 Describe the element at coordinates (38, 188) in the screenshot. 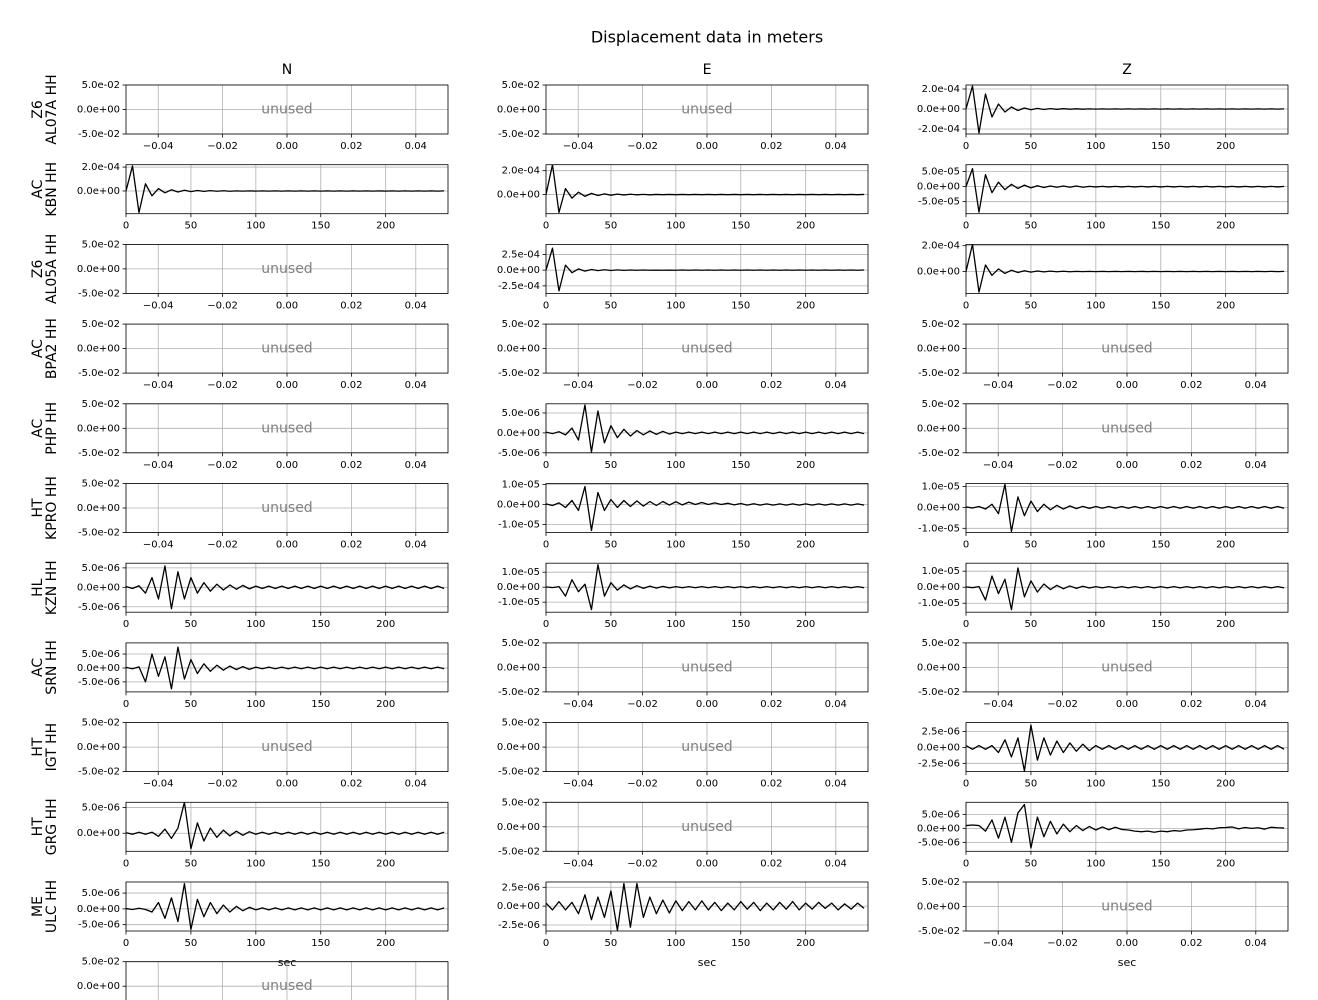

I see `row-label: AC` at that location.